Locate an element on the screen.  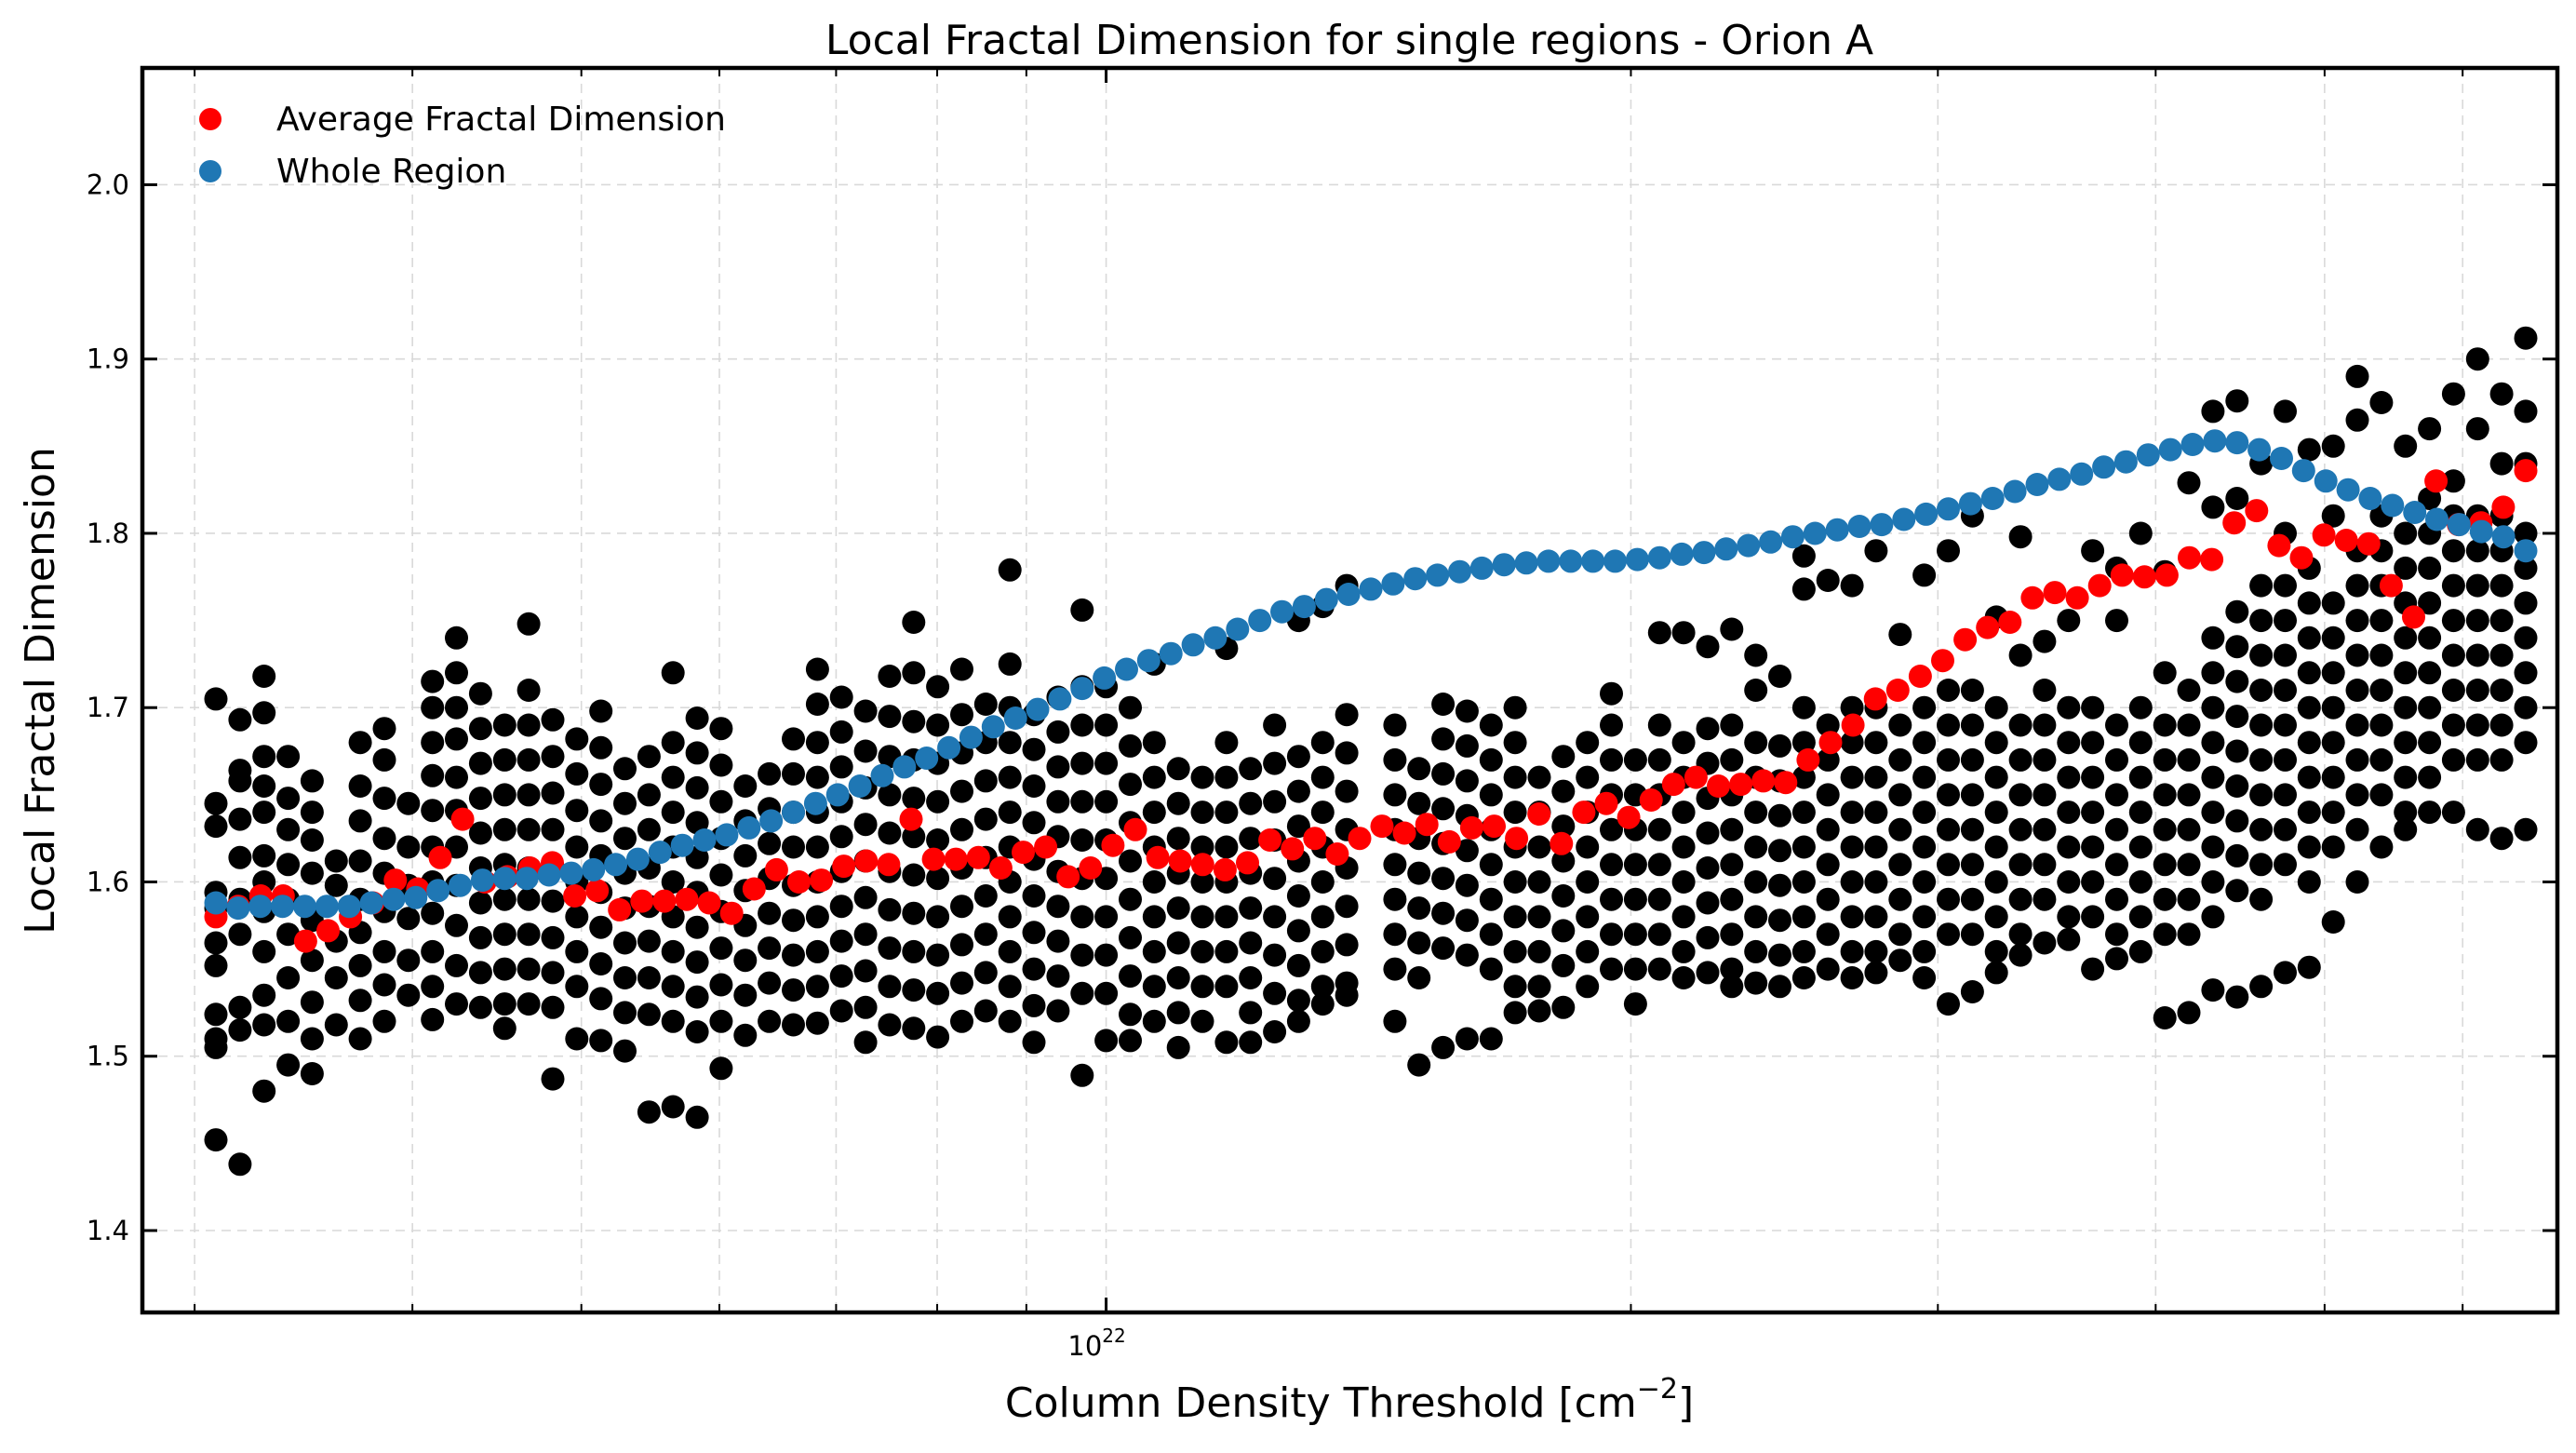
y-tick-label: 1.7 is located at coordinates (108, 707).